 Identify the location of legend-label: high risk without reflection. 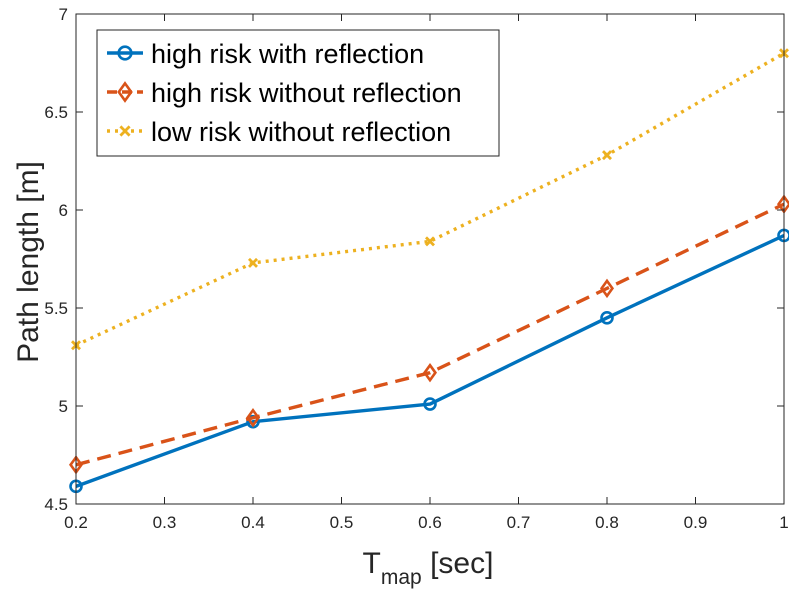
(306, 93).